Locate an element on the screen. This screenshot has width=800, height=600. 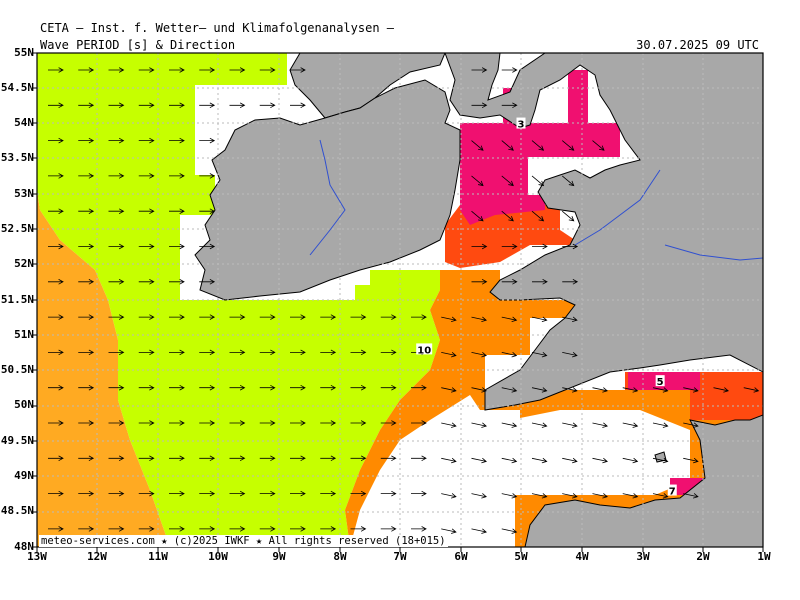
lat-label: 50.5N is located at coordinates (17, 369).